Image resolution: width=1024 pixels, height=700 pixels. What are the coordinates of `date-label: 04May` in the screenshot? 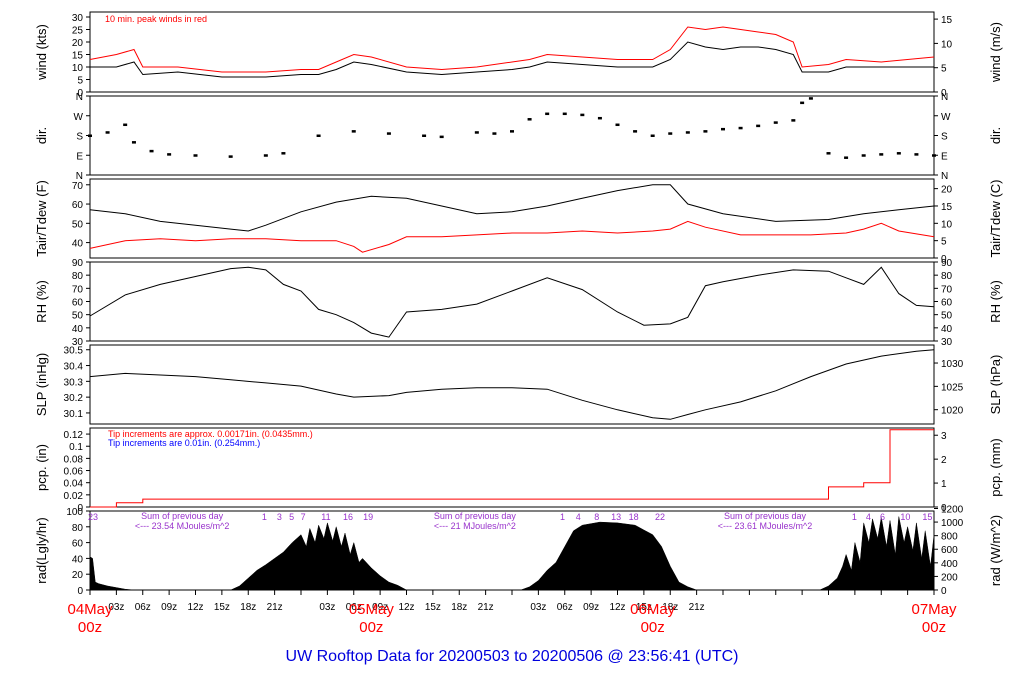 It's located at (90, 609).